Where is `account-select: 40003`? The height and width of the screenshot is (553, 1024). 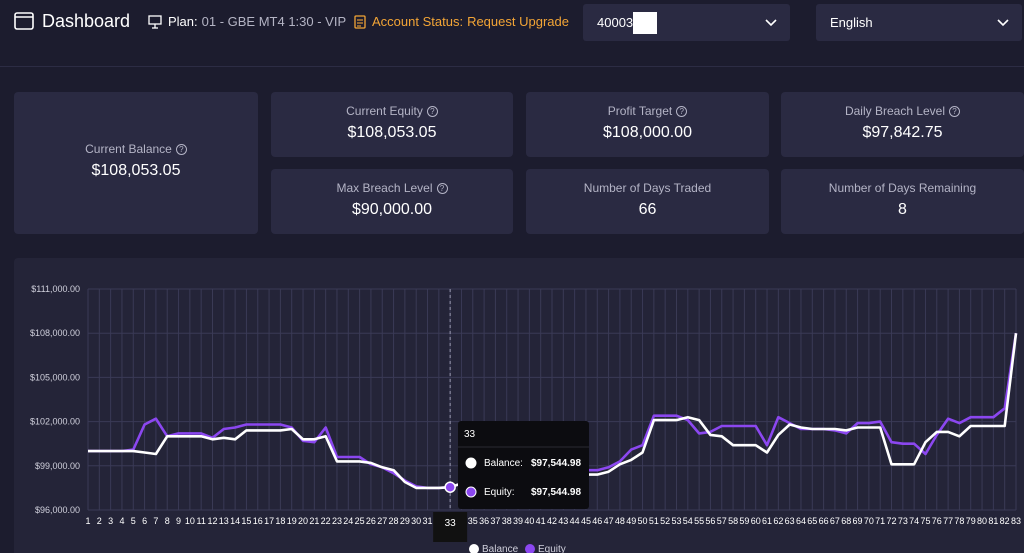
account-select: 40003 is located at coordinates (686, 22).